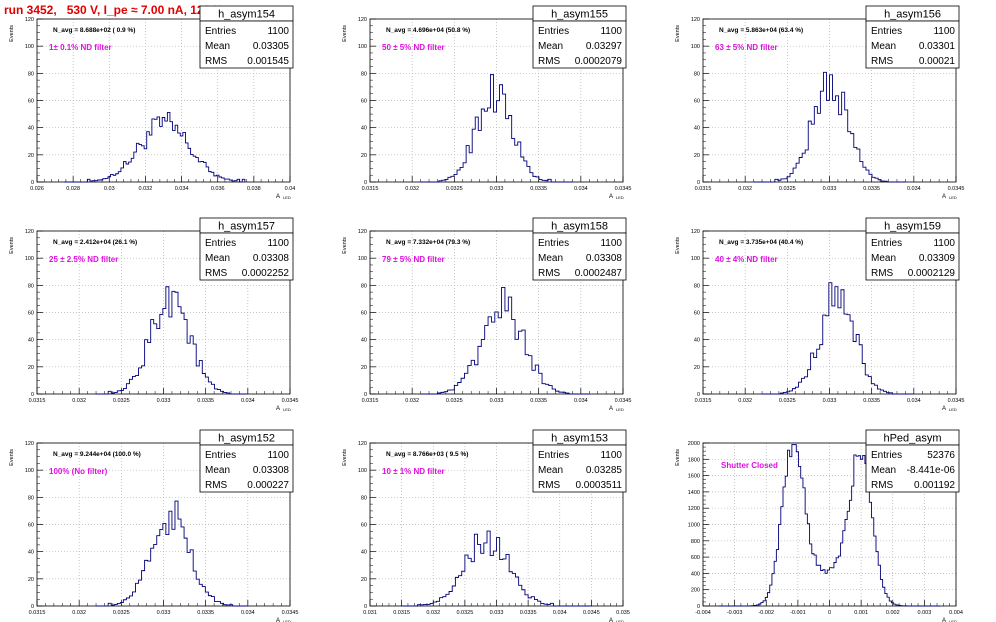 Image resolution: width=996 pixels, height=622 pixels. Describe the element at coordinates (271, 470) in the screenshot. I see `stats-value-mean: 0.03308` at that location.